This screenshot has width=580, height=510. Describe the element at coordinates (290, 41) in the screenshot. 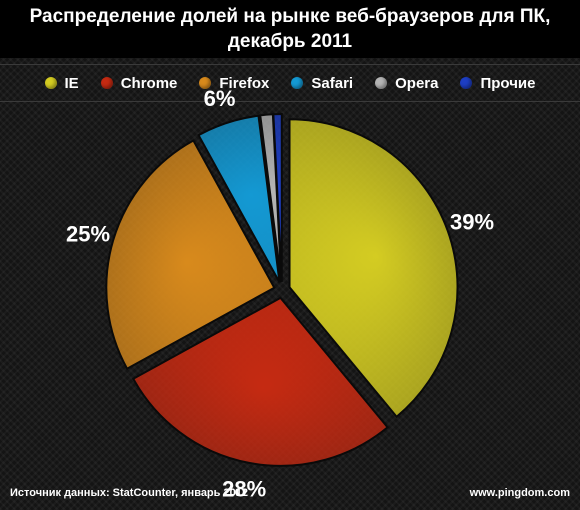

I see `chart-title-line-2: декабрь 2011` at that location.